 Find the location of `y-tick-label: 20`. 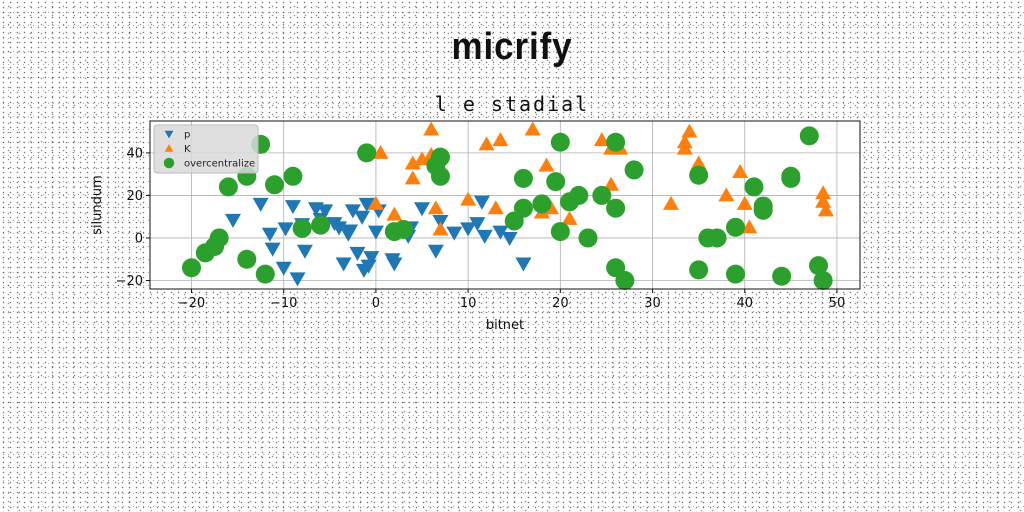

y-tick-label: 20 is located at coordinates (134, 196).